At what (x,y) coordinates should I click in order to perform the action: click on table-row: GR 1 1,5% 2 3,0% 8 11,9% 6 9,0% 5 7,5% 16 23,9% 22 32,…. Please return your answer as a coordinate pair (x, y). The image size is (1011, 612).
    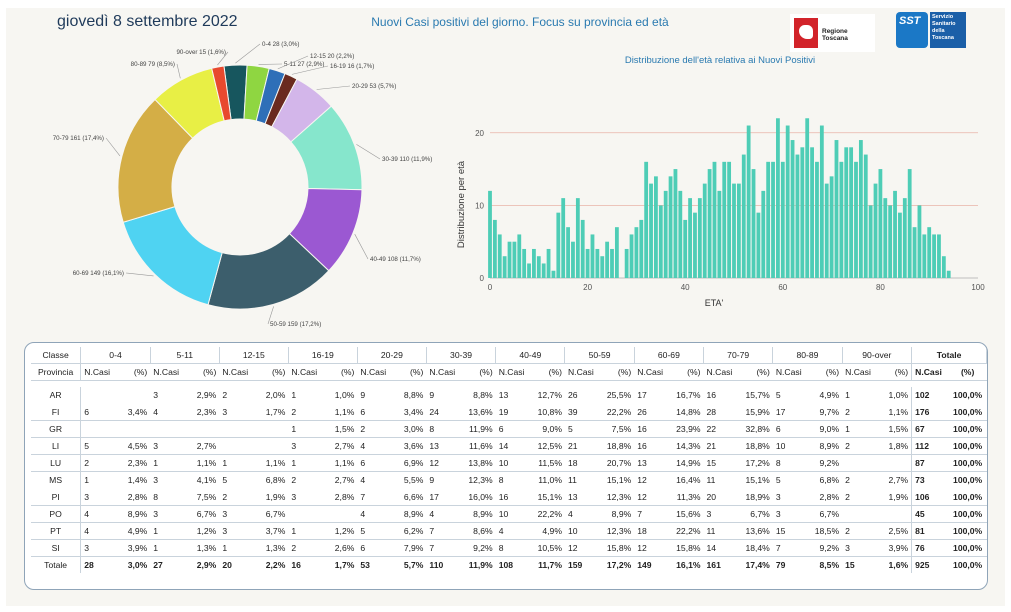
    Looking at the image, I should click on (509, 429).